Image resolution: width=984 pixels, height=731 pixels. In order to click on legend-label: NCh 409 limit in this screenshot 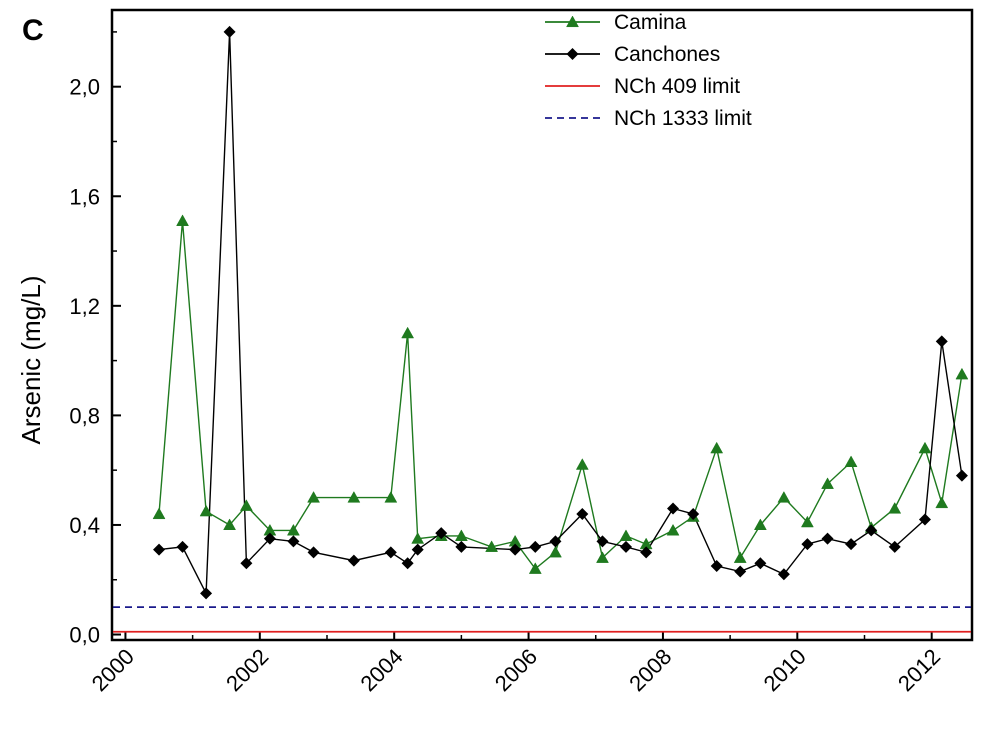, I will do `click(677, 86)`.